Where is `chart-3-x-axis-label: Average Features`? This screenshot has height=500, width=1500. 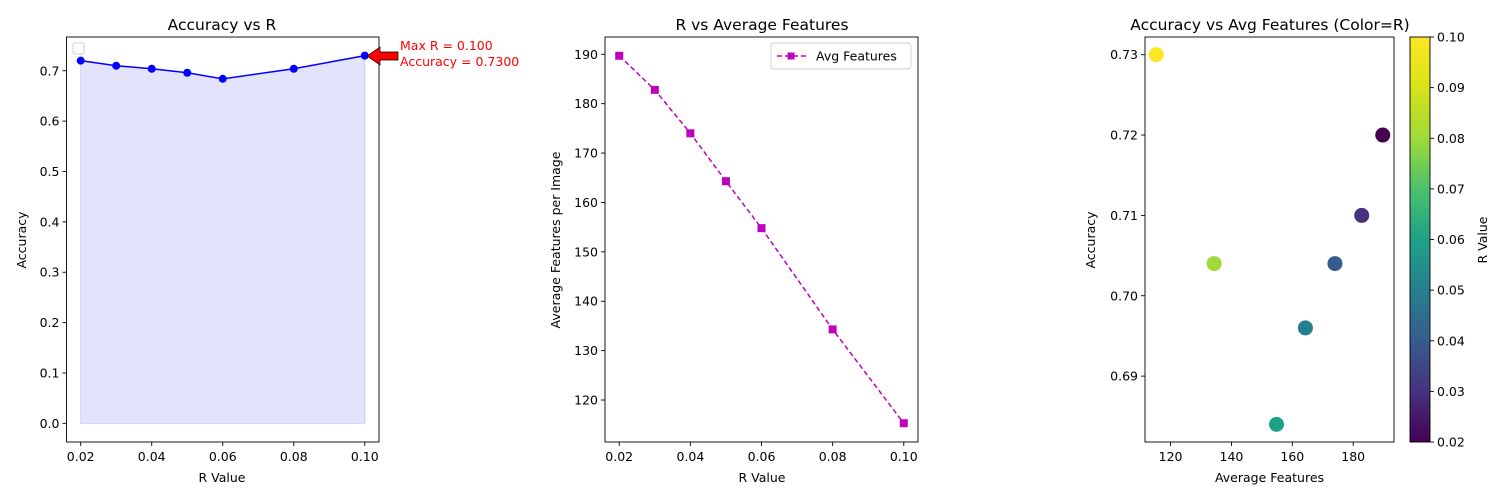 chart-3-x-axis-label: Average Features is located at coordinates (1269, 477).